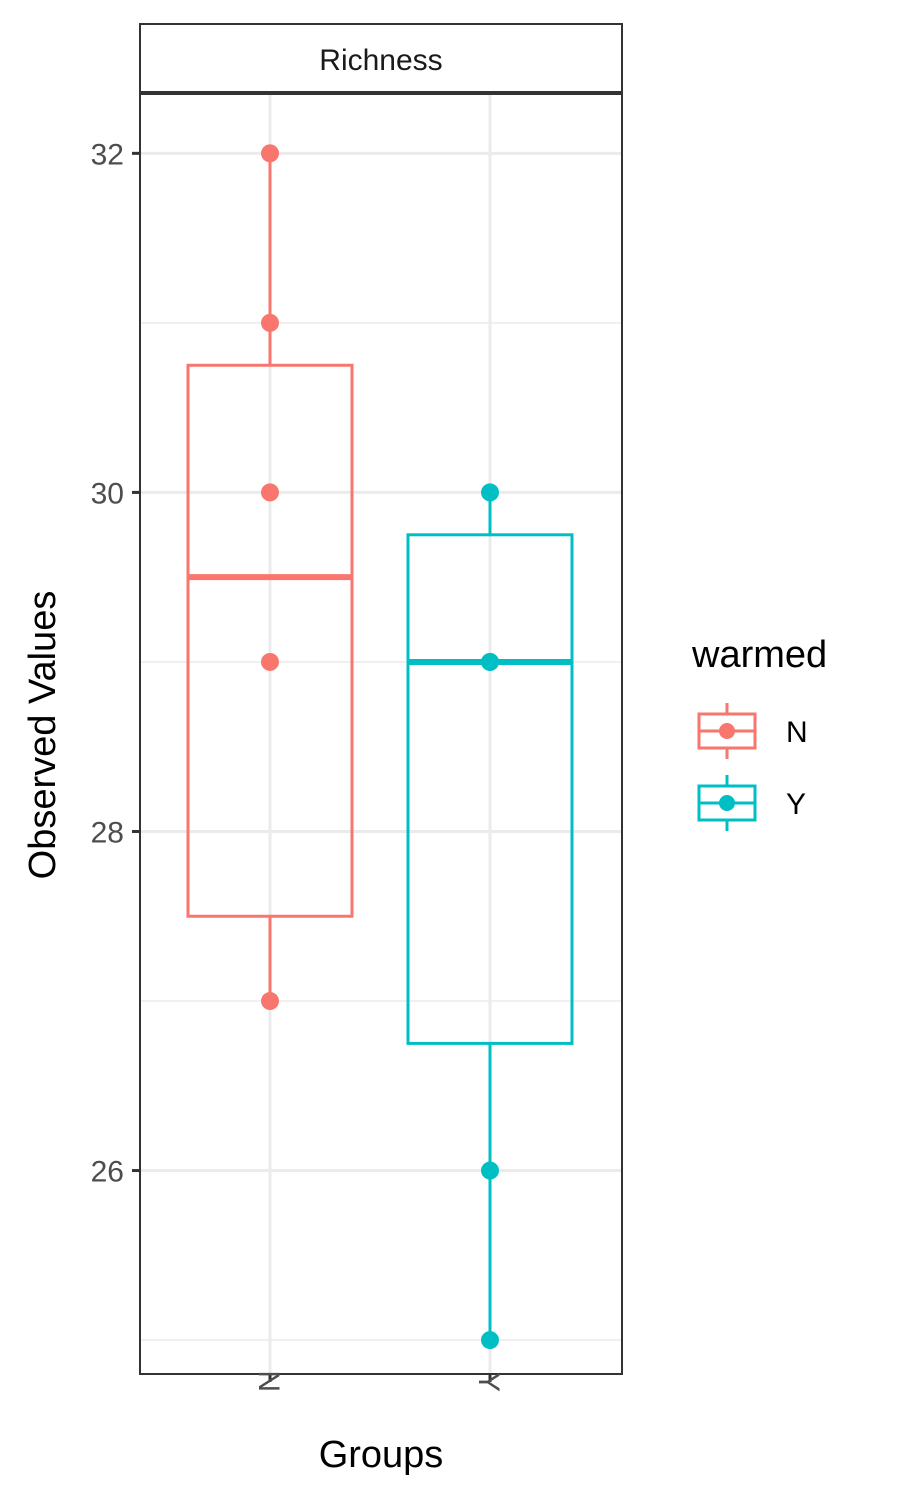  I want to click on y-tick-label: 26, so click(107, 1172).